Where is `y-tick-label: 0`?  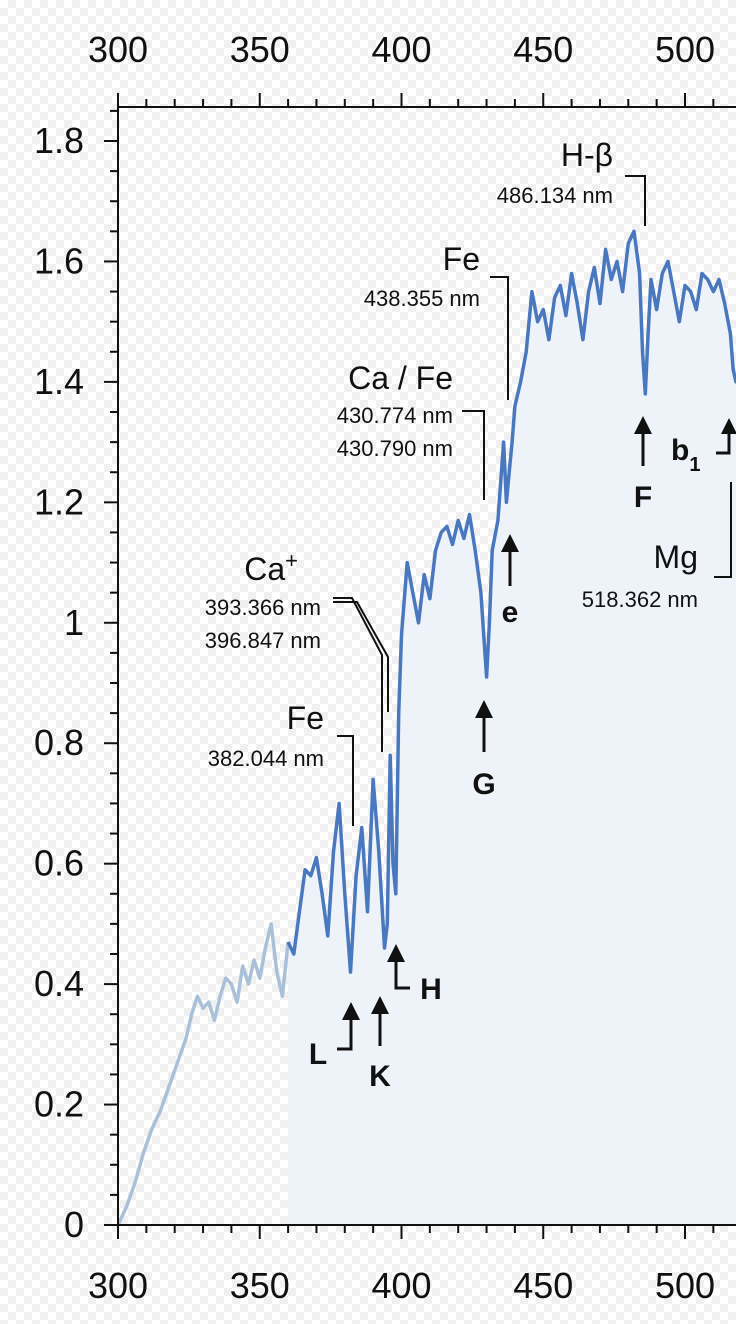 y-tick-label: 0 is located at coordinates (74, 1224).